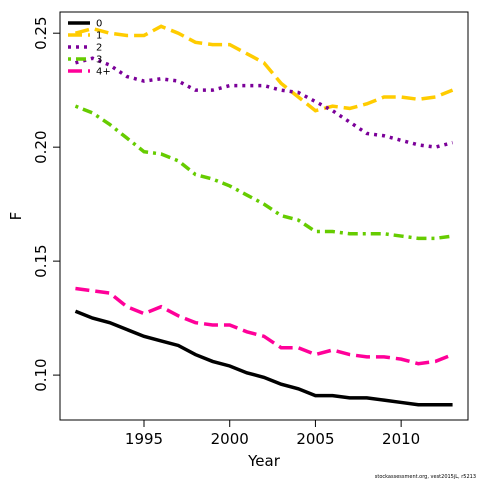  Describe the element at coordinates (264, 461) in the screenshot. I see `x-axis-label: Year` at that location.